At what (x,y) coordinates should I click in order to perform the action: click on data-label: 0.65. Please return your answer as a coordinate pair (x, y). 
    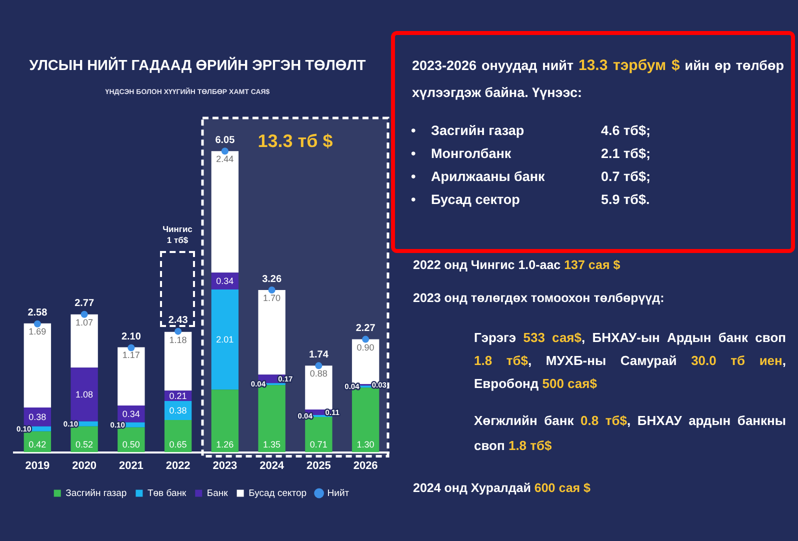
    Looking at the image, I should click on (178, 444).